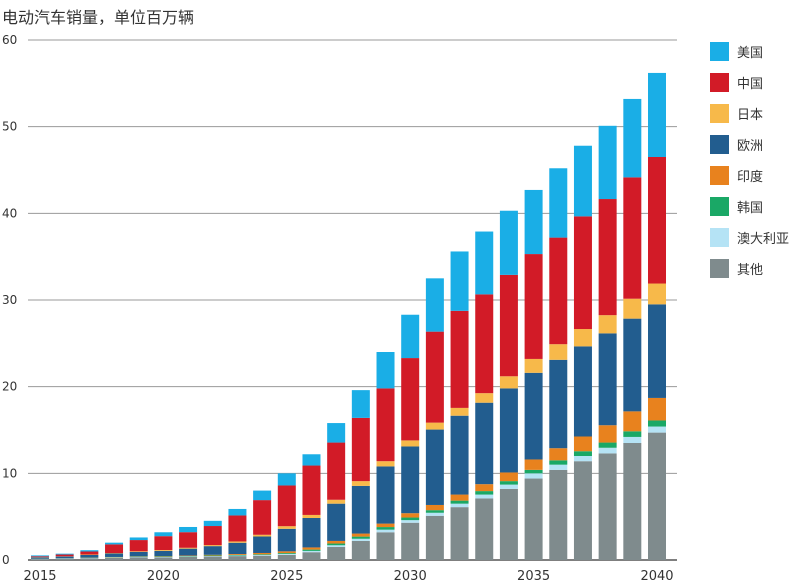 The width and height of the screenshot is (800, 587). I want to click on legend-label: 其他, so click(750, 270).